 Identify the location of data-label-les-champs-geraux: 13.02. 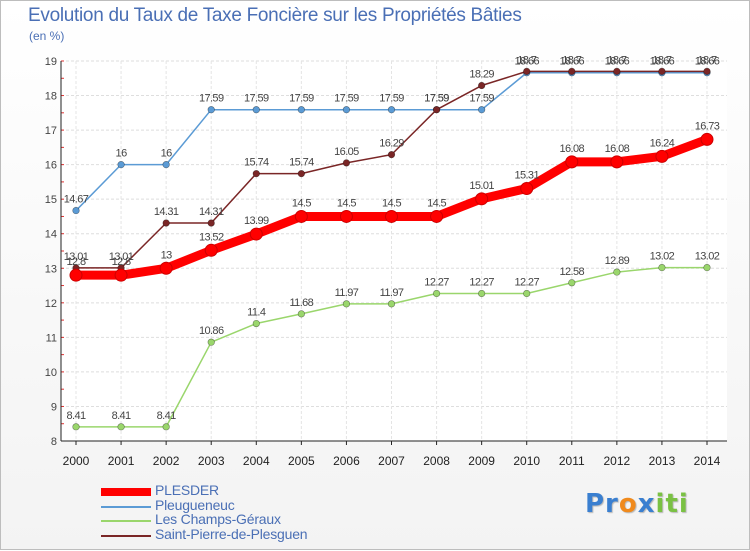
(707, 257).